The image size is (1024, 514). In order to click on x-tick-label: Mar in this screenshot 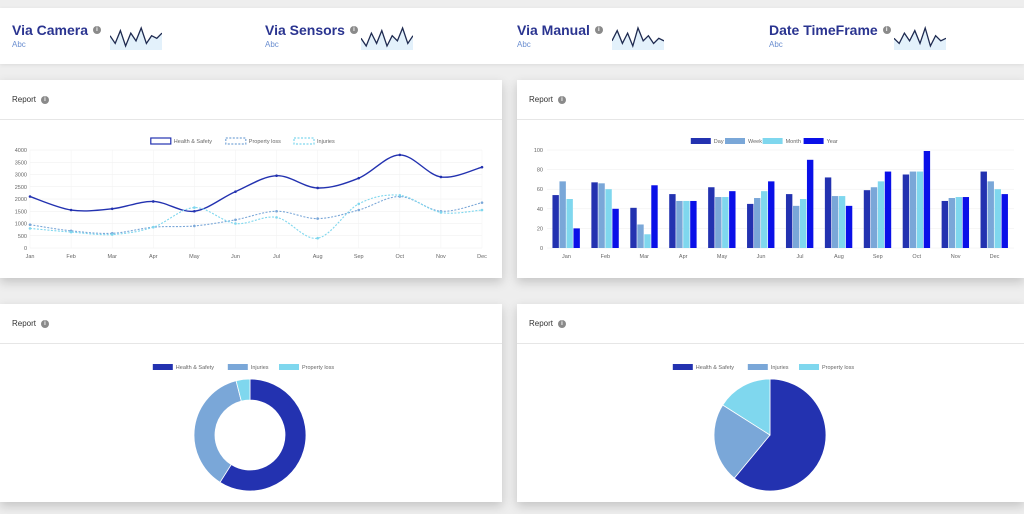, I will do `click(112, 257)`.